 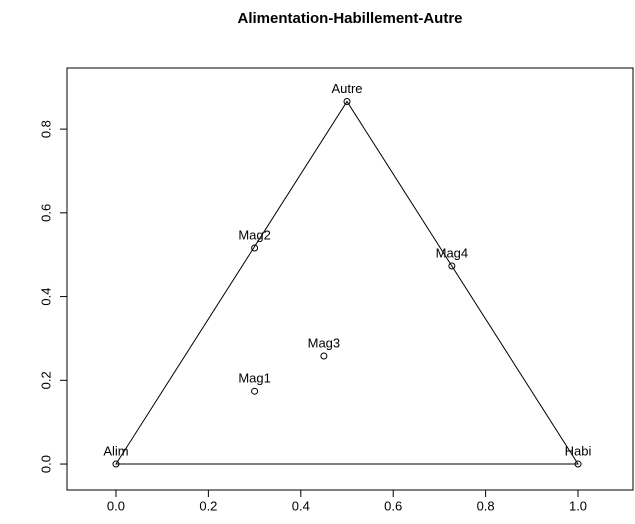 I want to click on y-tick-label: 0.4, so click(x=45, y=297).